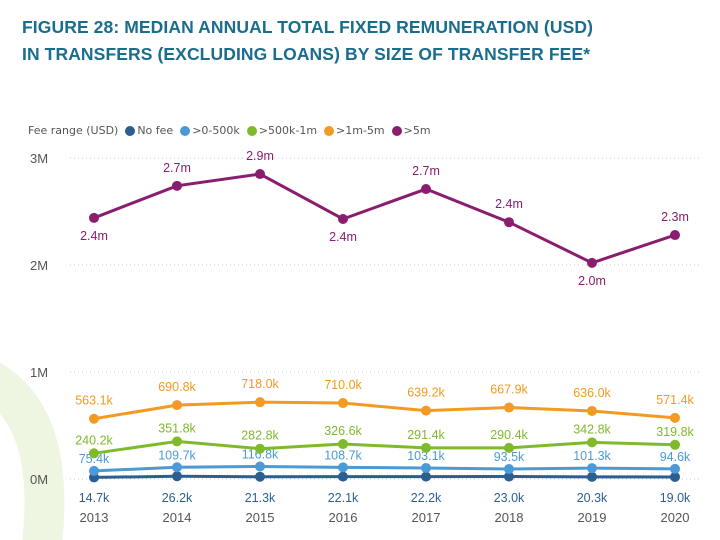 The width and height of the screenshot is (720, 540). I want to click on x-tick-label: 2017, so click(426, 517).